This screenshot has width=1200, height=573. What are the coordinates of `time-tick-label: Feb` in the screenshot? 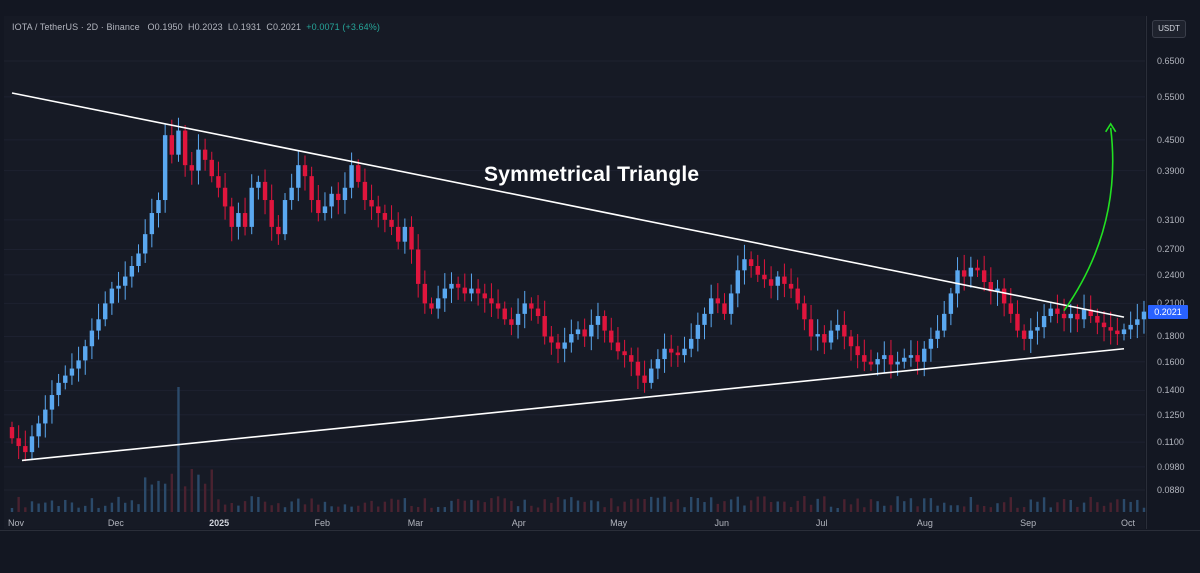 It's located at (322, 523).